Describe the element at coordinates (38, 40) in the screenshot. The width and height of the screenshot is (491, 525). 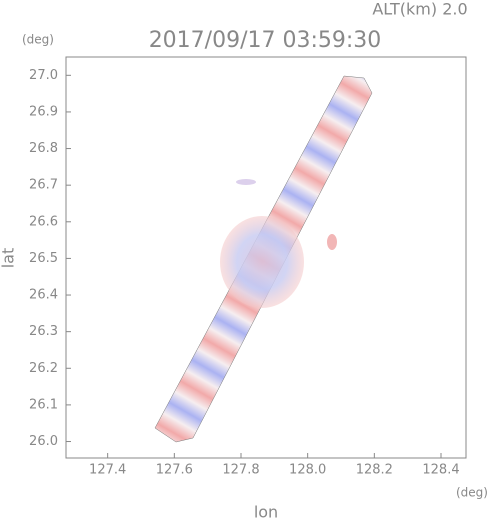
I see `y-unit: (deg)` at that location.